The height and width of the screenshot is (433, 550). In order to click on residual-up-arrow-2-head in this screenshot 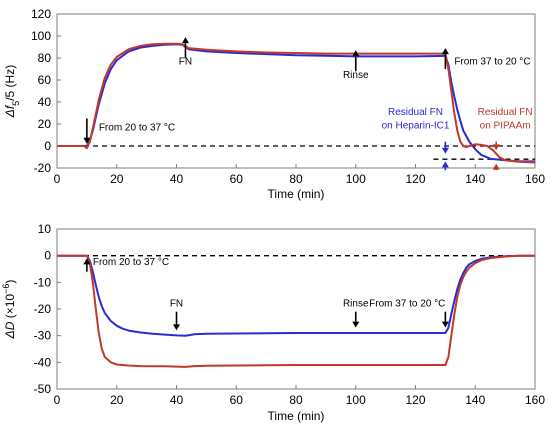, I will do `click(496, 166)`.